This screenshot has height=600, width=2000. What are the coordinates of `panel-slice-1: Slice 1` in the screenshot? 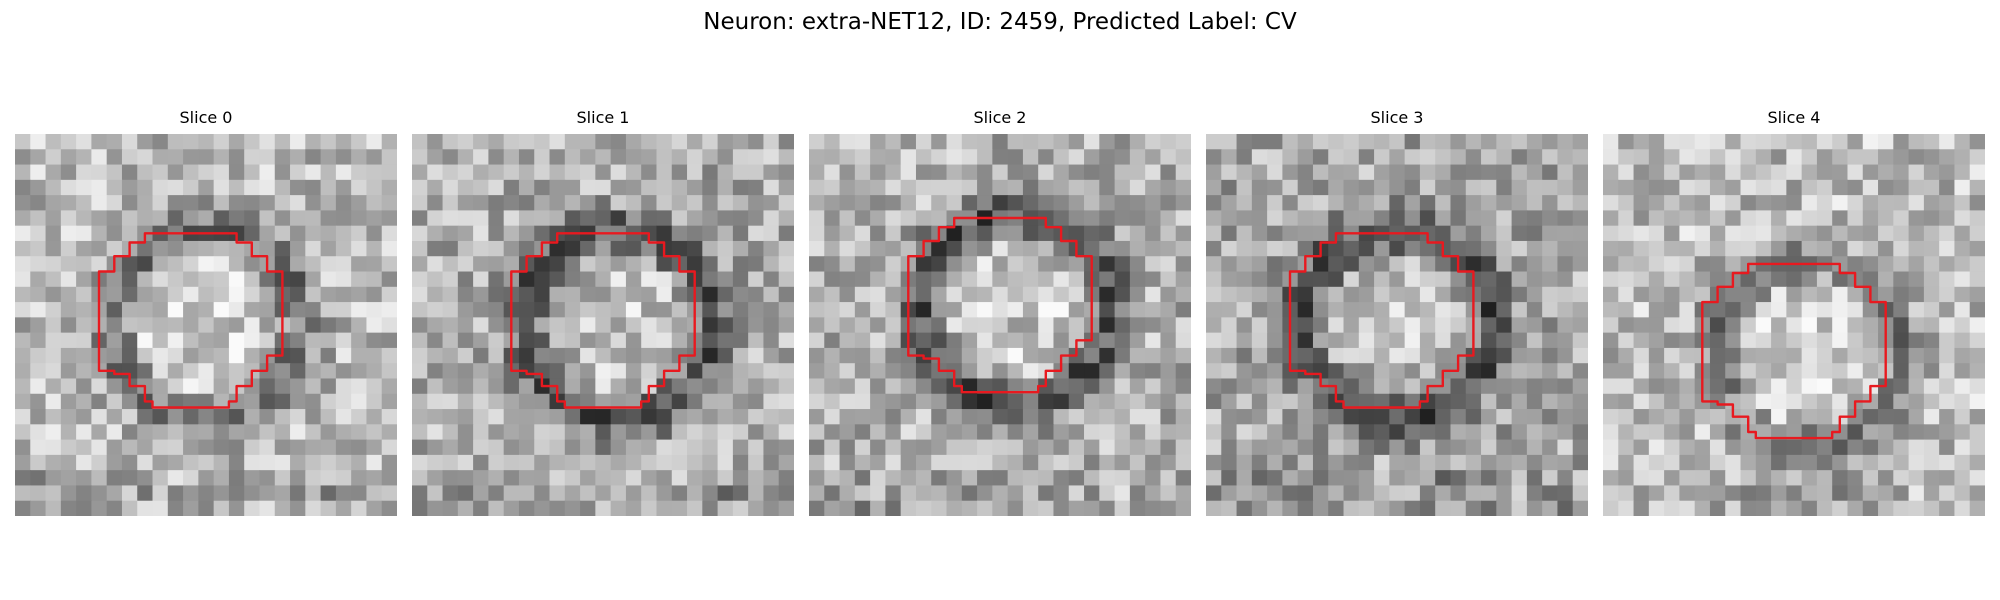 It's located at (603, 317).